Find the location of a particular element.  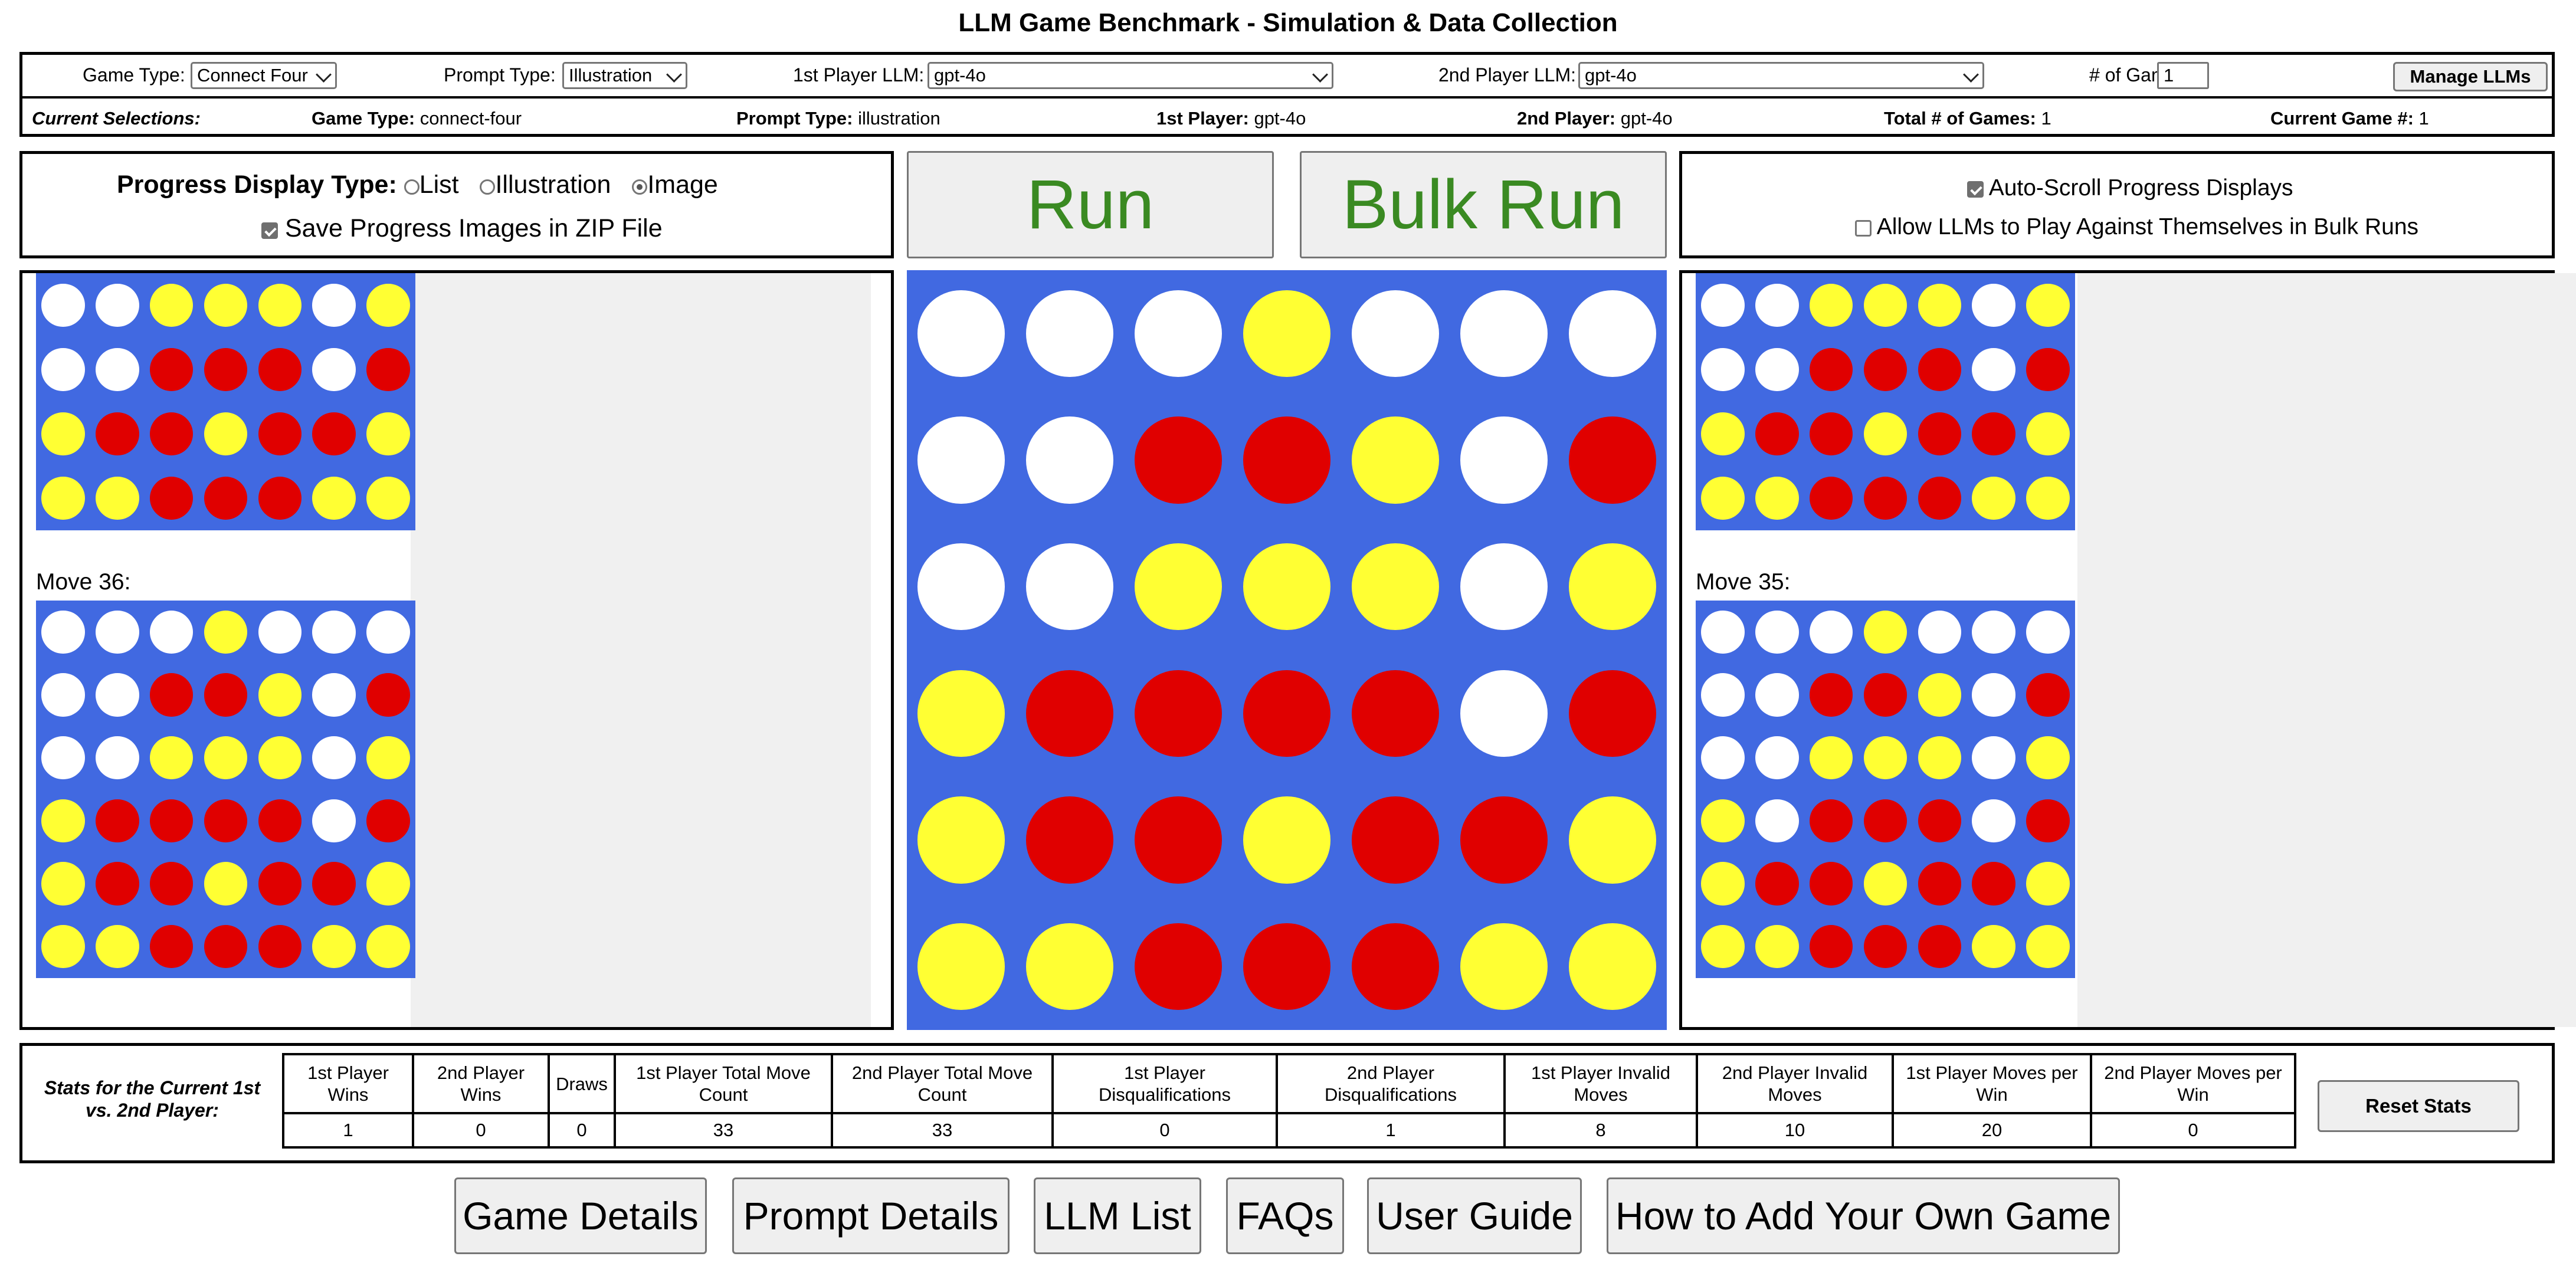

p1-llm-value: gpt-4o is located at coordinates (960, 75).